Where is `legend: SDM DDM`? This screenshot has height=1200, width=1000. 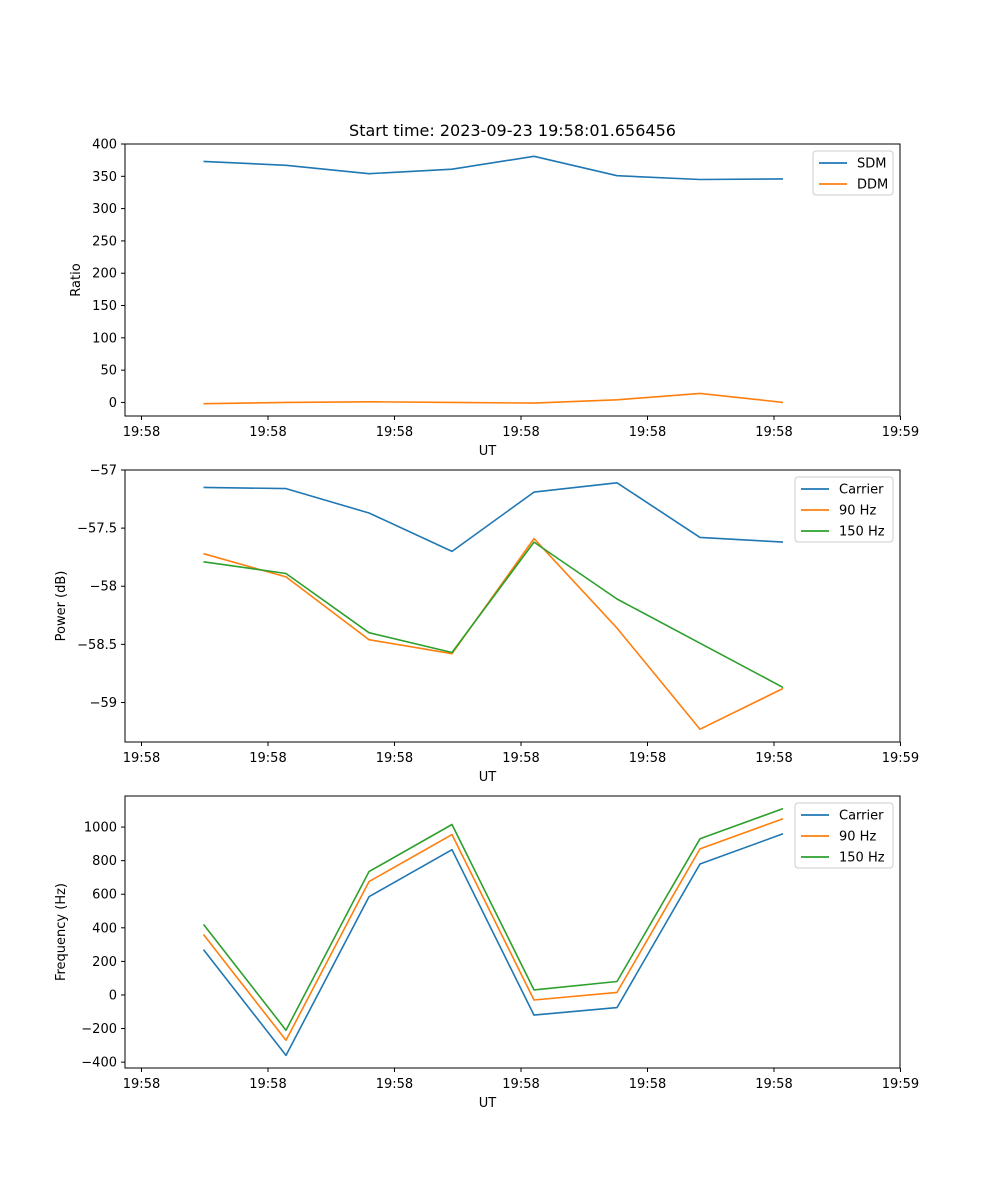
legend: SDM DDM is located at coordinates (853, 173).